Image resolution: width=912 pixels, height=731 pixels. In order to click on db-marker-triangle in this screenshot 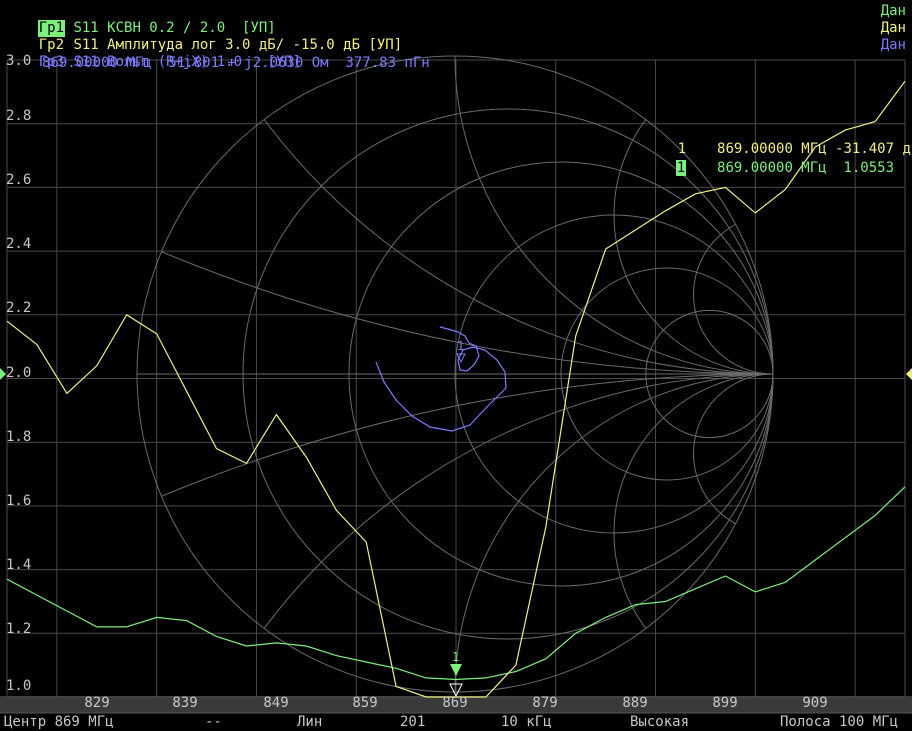, I will do `click(456, 690)`.